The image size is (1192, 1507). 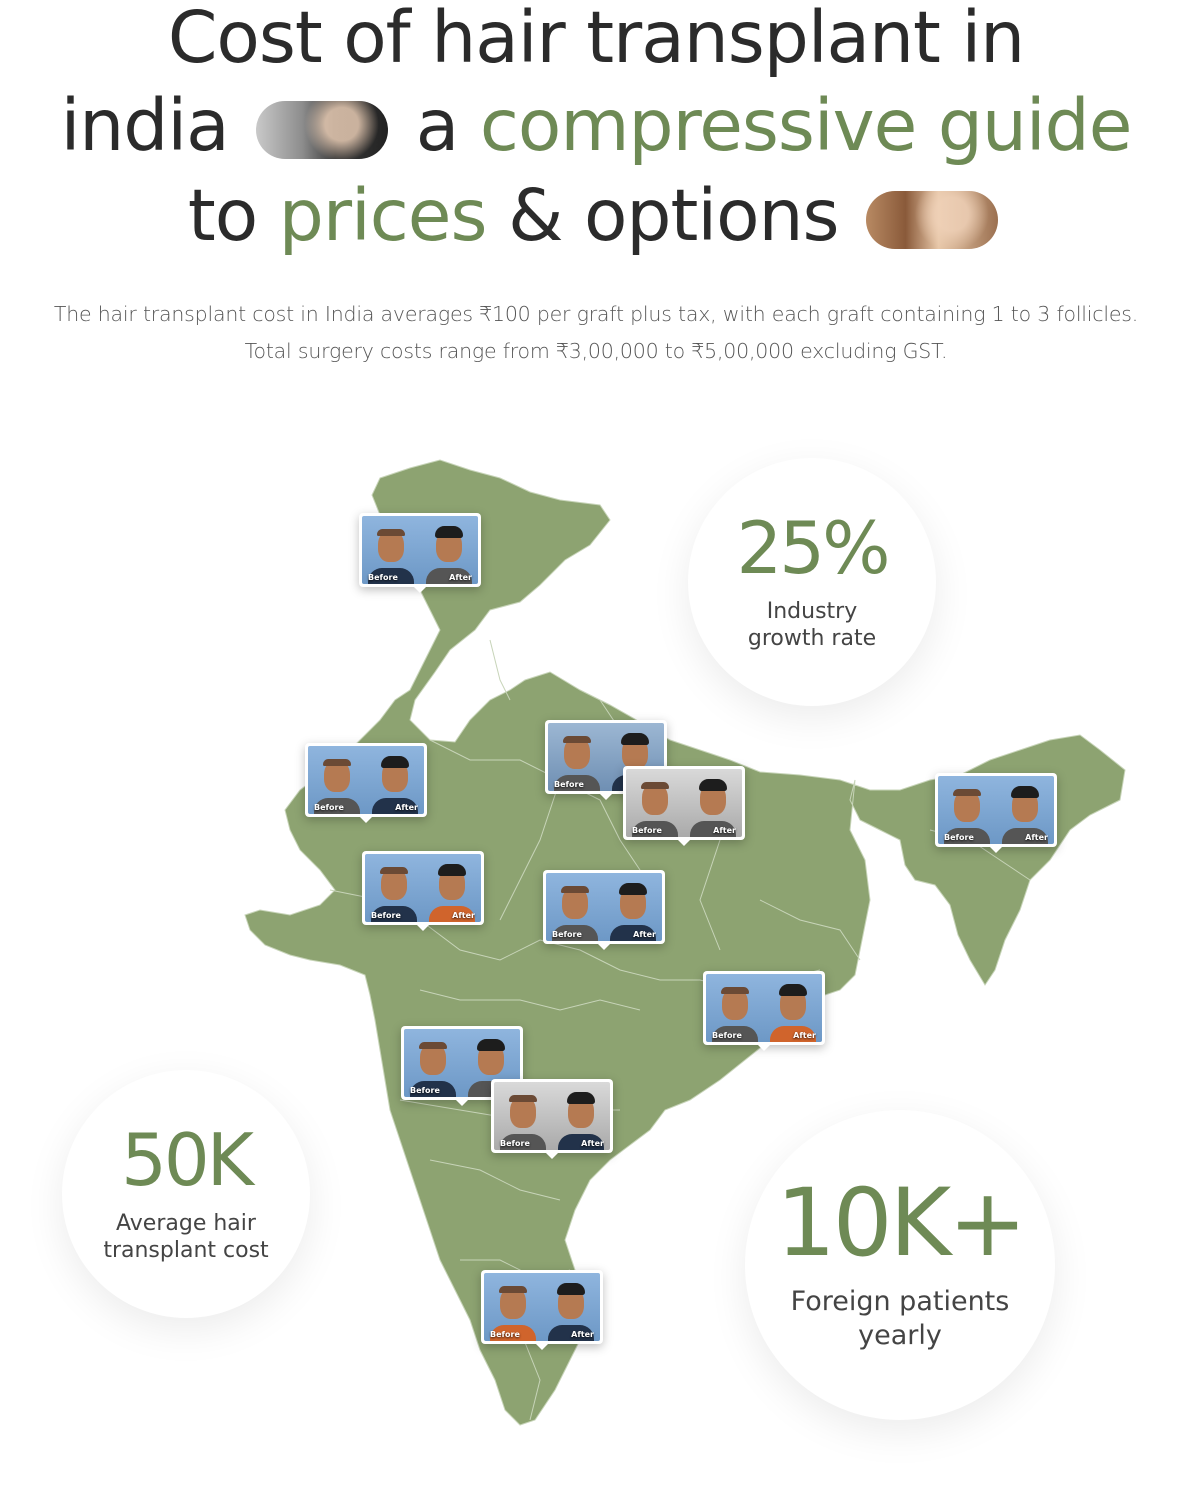 What do you see at coordinates (812, 611) in the screenshot?
I see `stat-label-line: Industry` at bounding box center [812, 611].